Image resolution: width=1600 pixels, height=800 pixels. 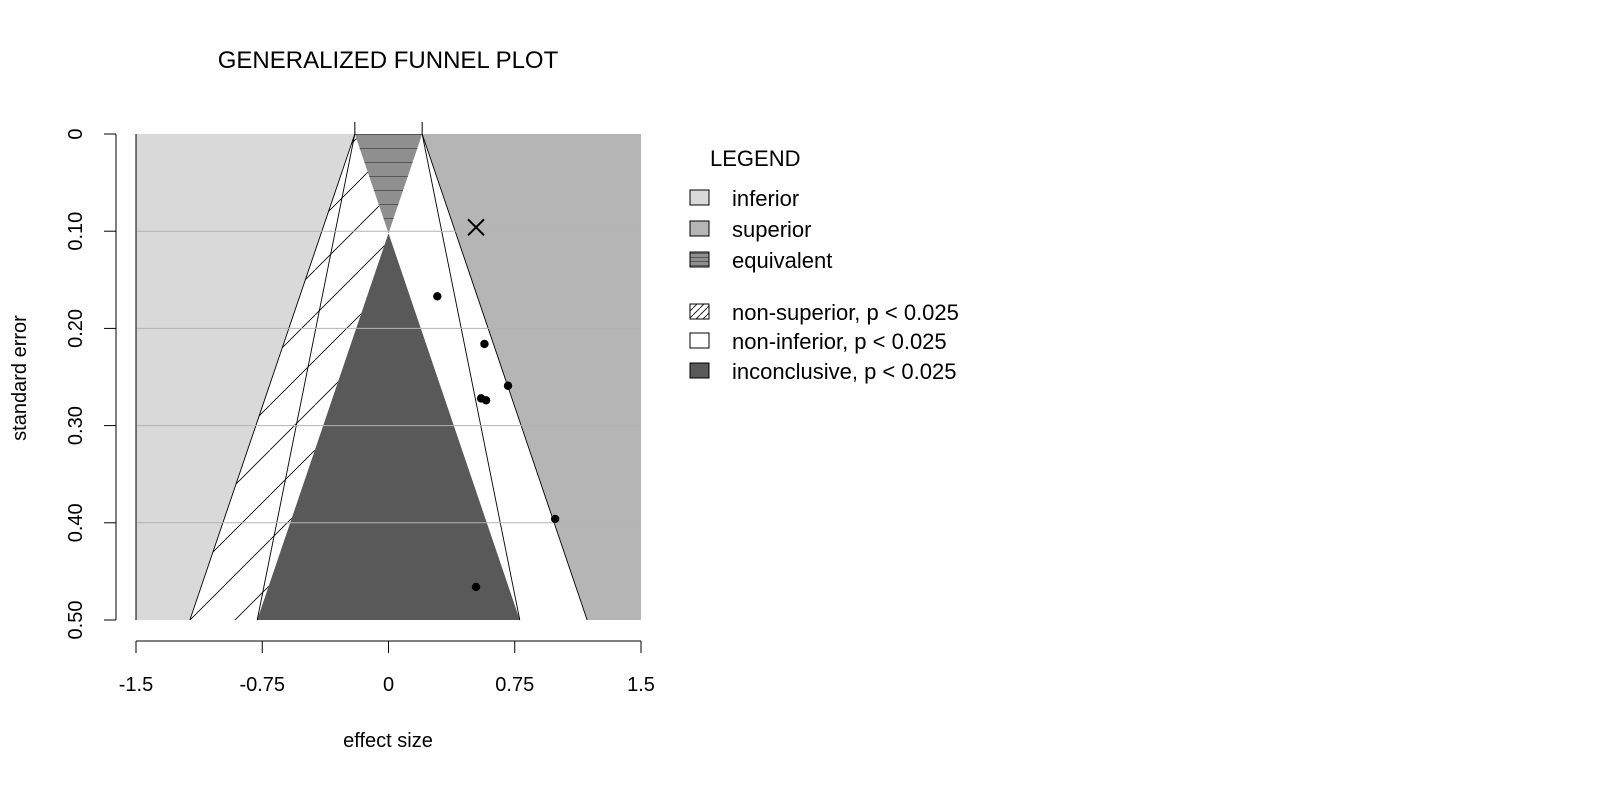 What do you see at coordinates (844, 371) in the screenshot?
I see `legend-label: inconclusive, p < 0.025` at bounding box center [844, 371].